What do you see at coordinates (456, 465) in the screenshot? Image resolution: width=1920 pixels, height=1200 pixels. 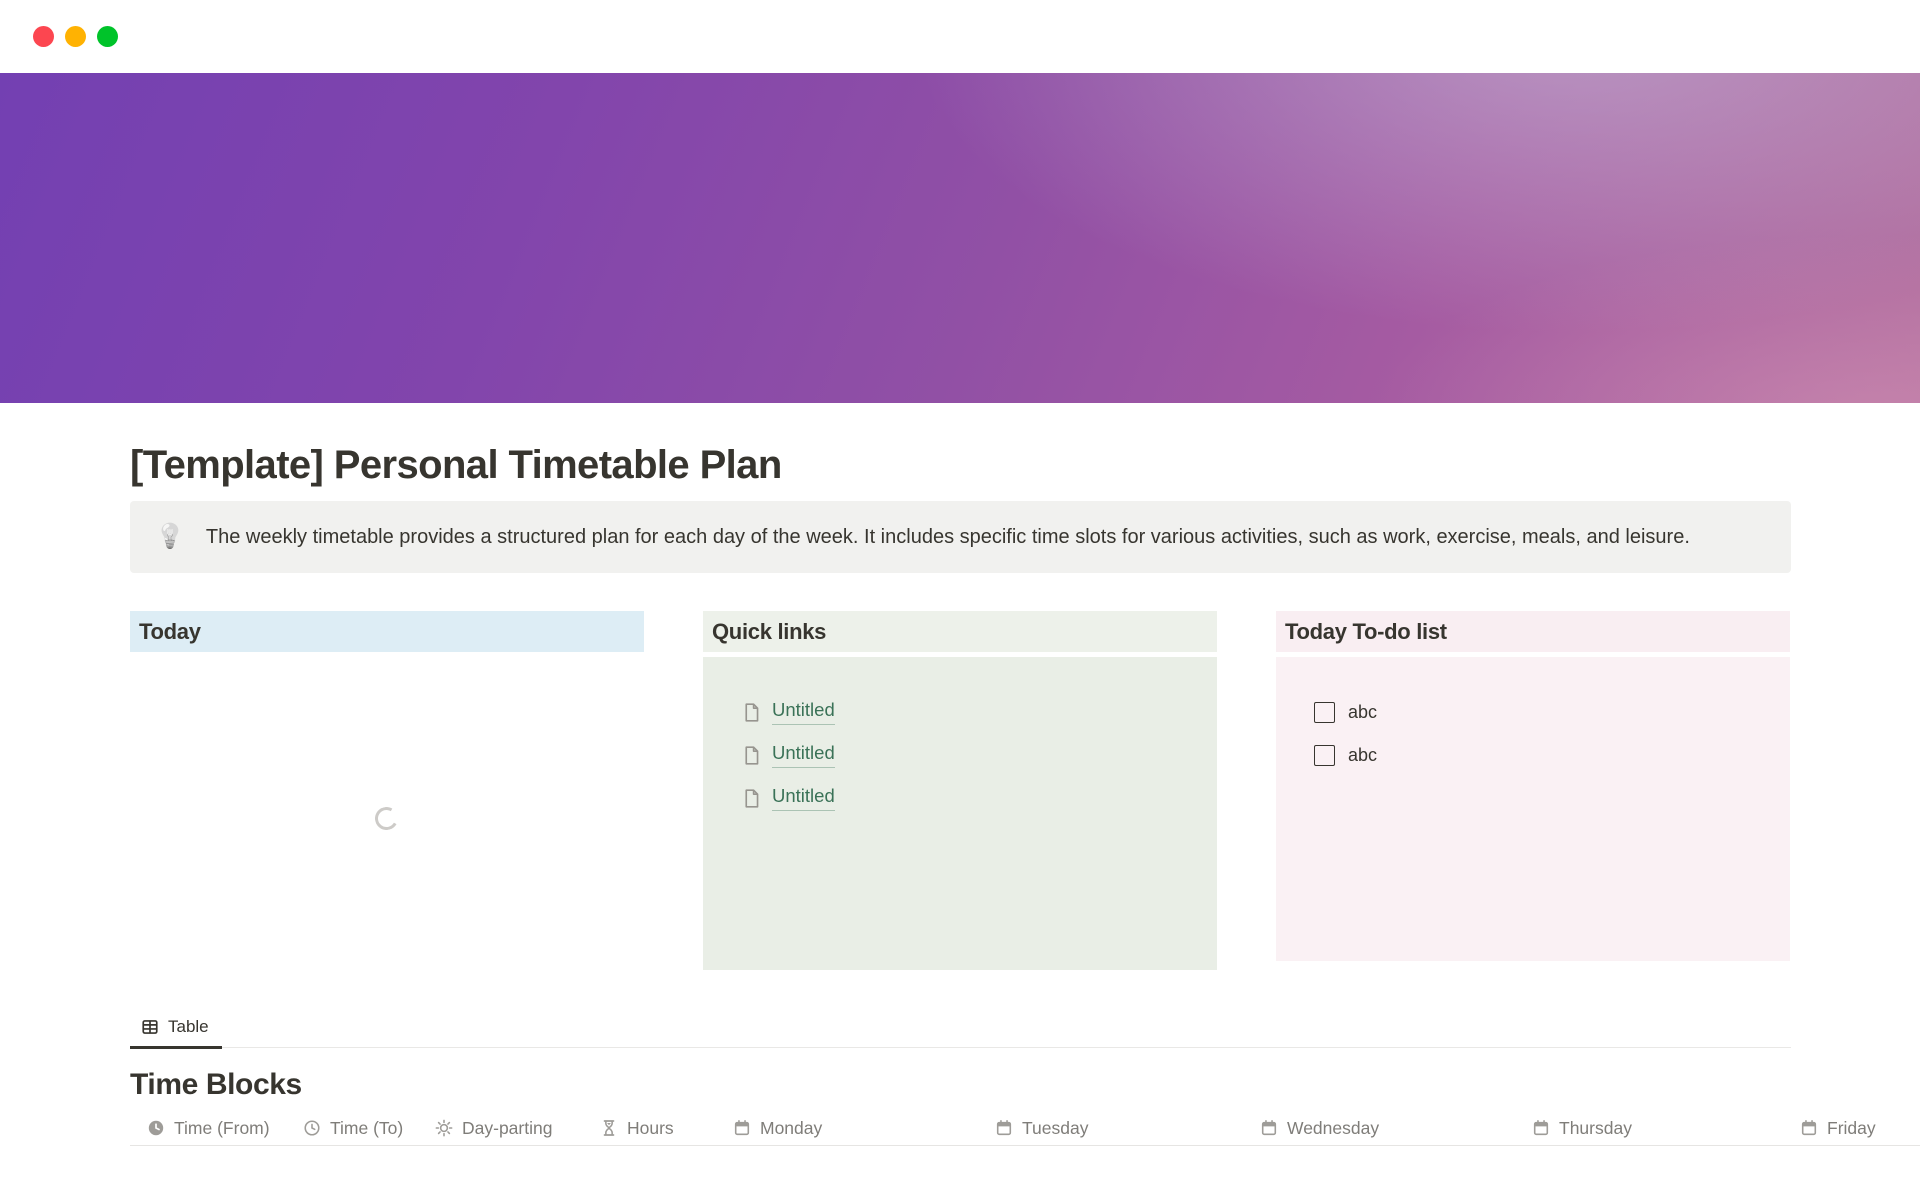 I see `page-title: [Template] Personal Timetable Plan` at bounding box center [456, 465].